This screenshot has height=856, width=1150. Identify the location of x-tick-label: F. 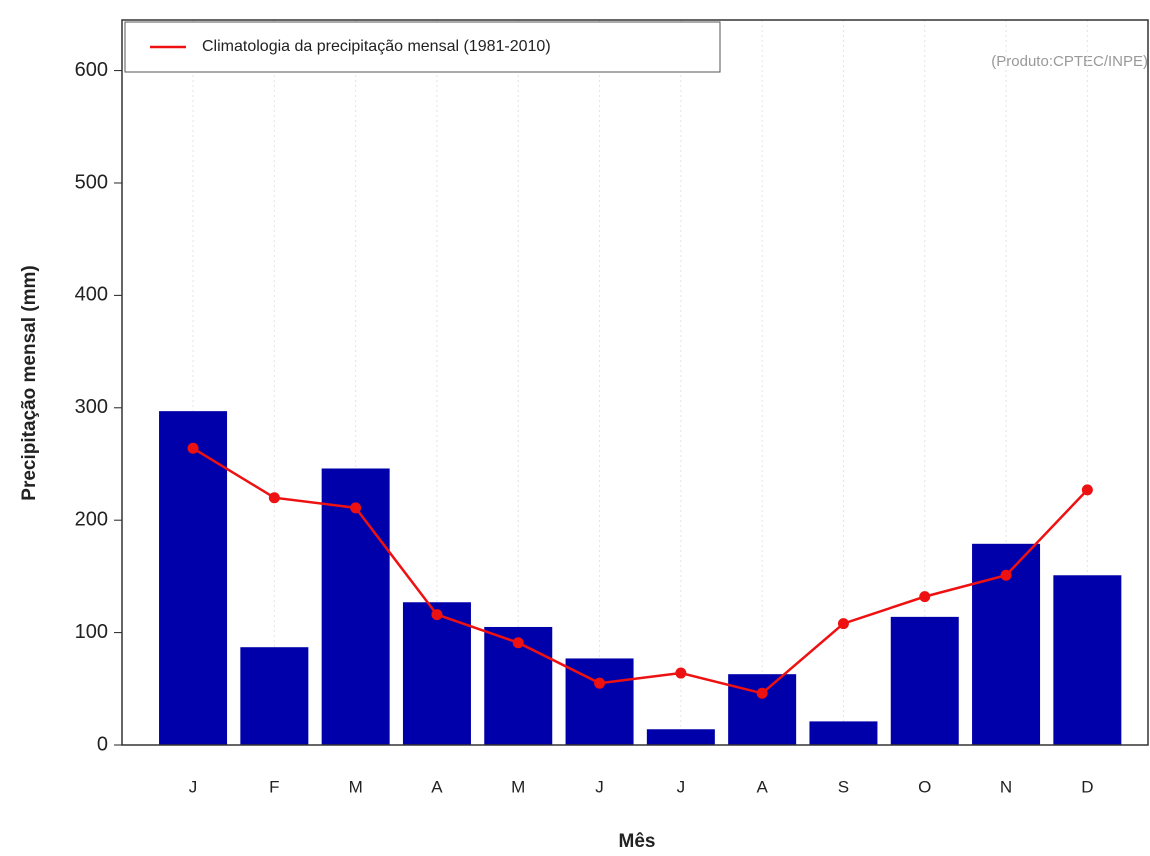
(274, 786).